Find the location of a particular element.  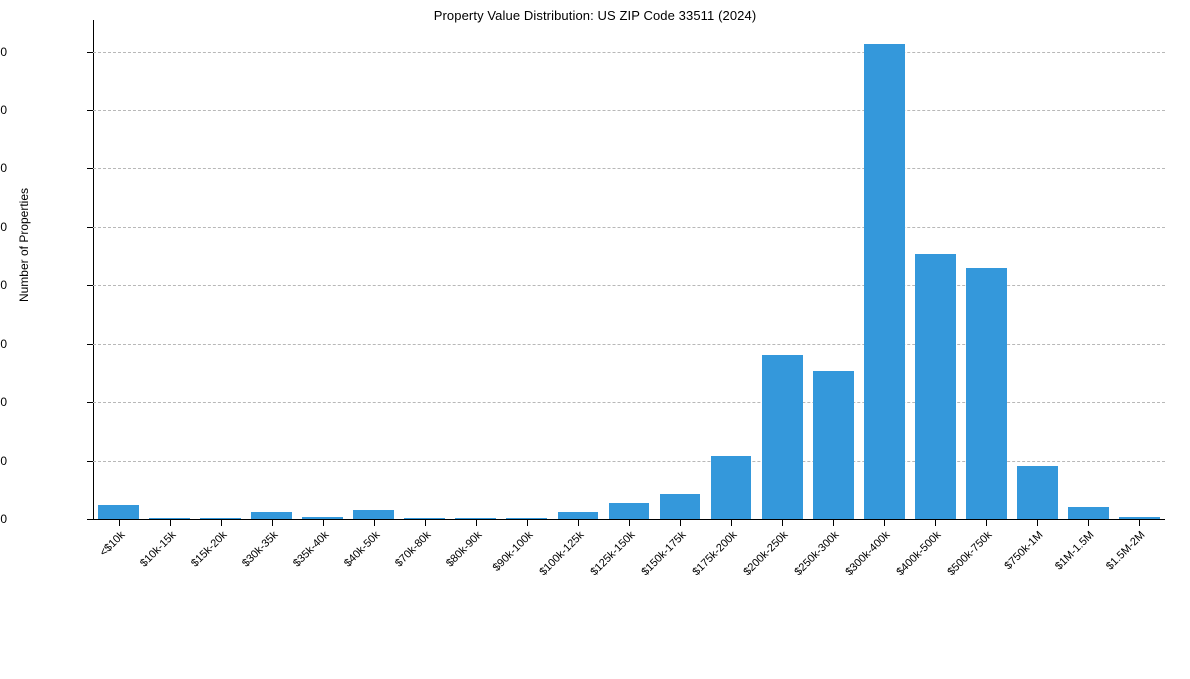

y-tick-label: 500 is located at coordinates (3, 460).